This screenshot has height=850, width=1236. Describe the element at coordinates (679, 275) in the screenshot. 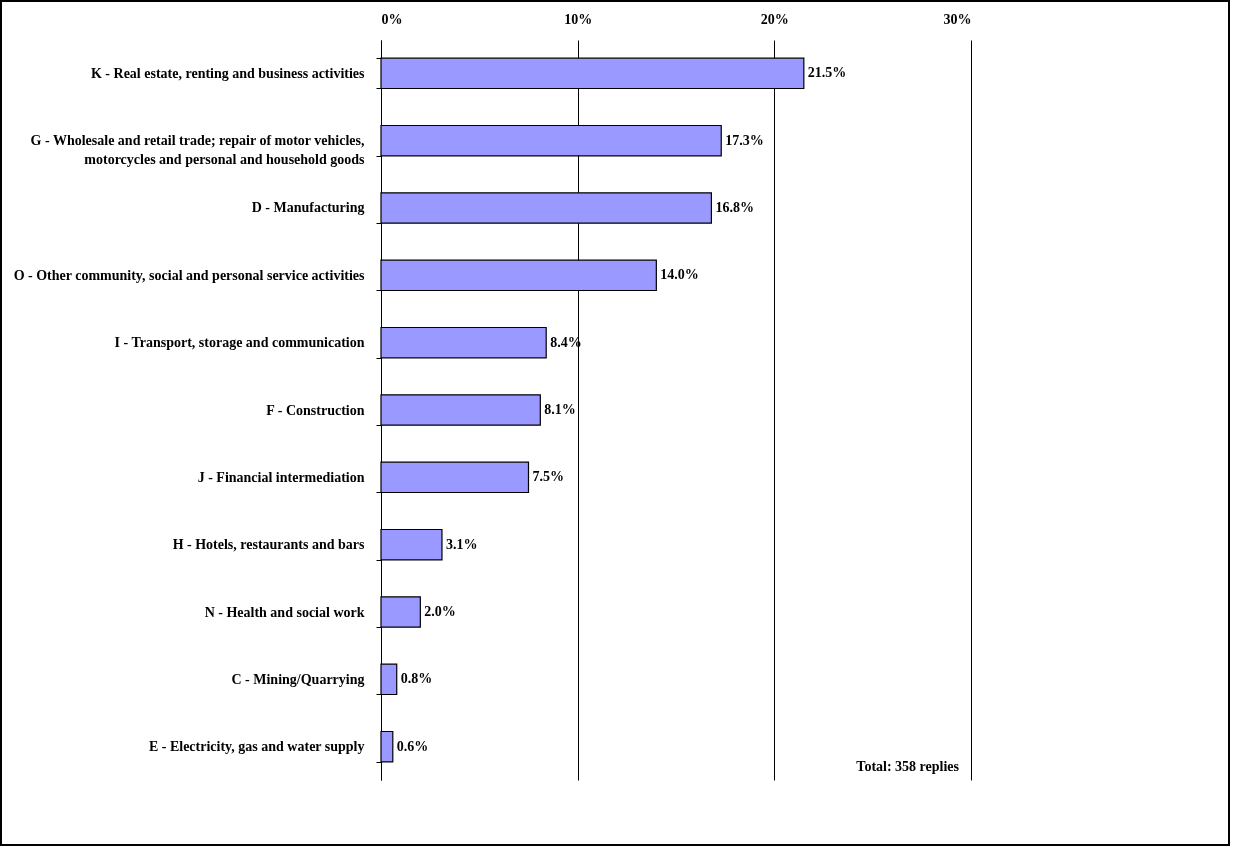

I see `data-label: 14.0%` at that location.